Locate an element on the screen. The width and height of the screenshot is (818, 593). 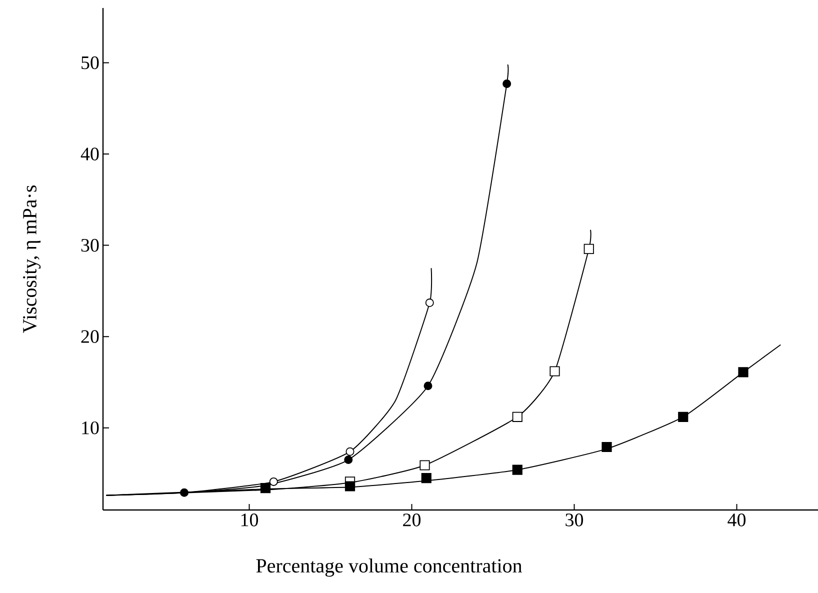
y-tick-label: 30 is located at coordinates (90, 245).